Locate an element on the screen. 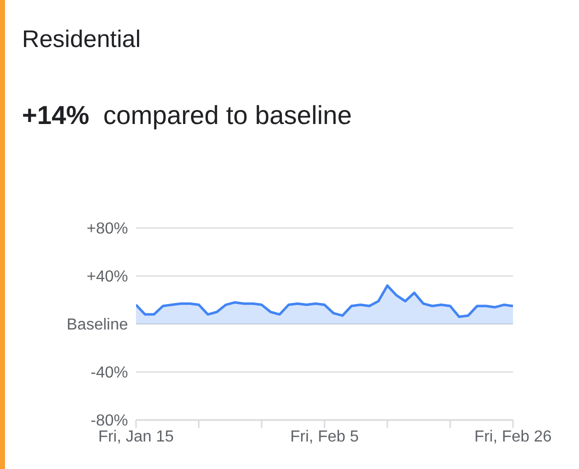 Image resolution: width=579 pixels, height=469 pixels. y-tick-label: +40% is located at coordinates (107, 277).